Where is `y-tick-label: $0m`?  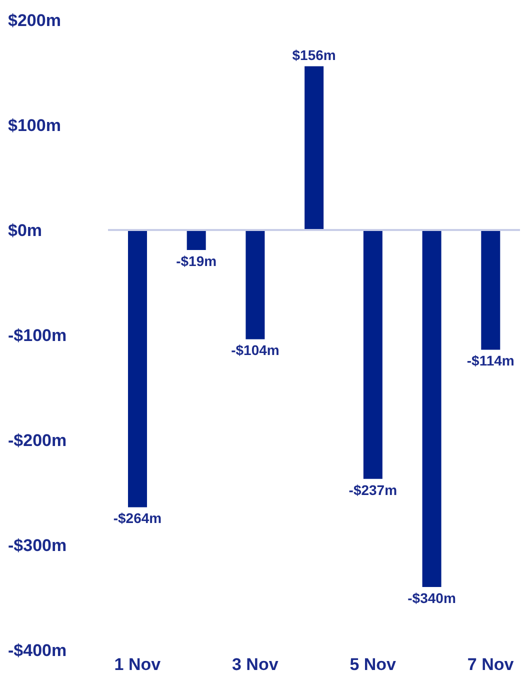
y-tick-label: $0m is located at coordinates (25, 230).